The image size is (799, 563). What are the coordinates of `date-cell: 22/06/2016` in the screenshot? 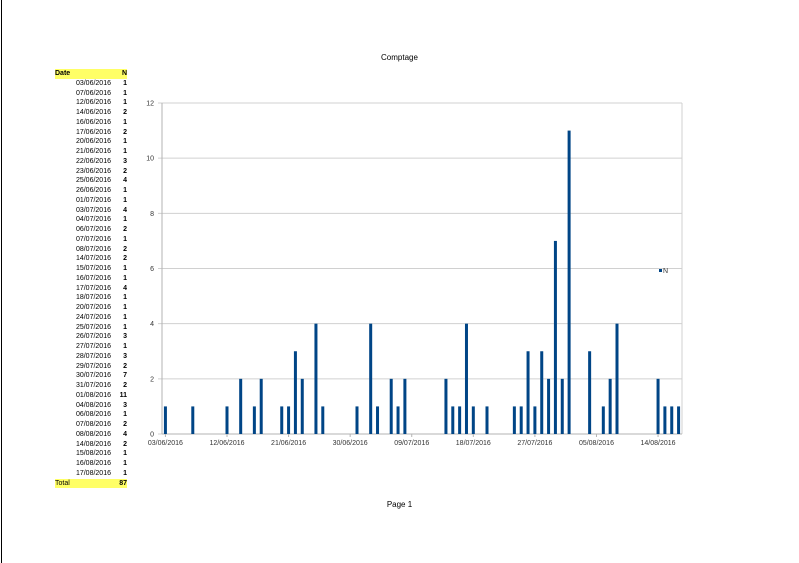 It's located at (93, 161).